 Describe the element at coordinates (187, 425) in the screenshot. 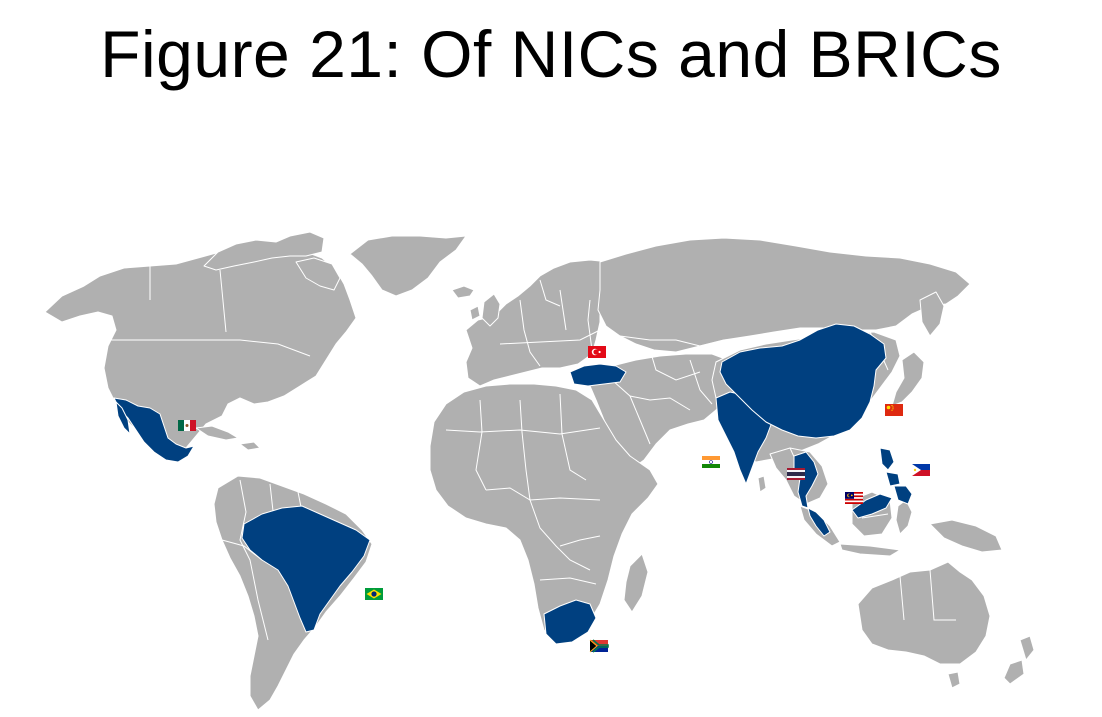

I see `mexico-flag-icon` at that location.